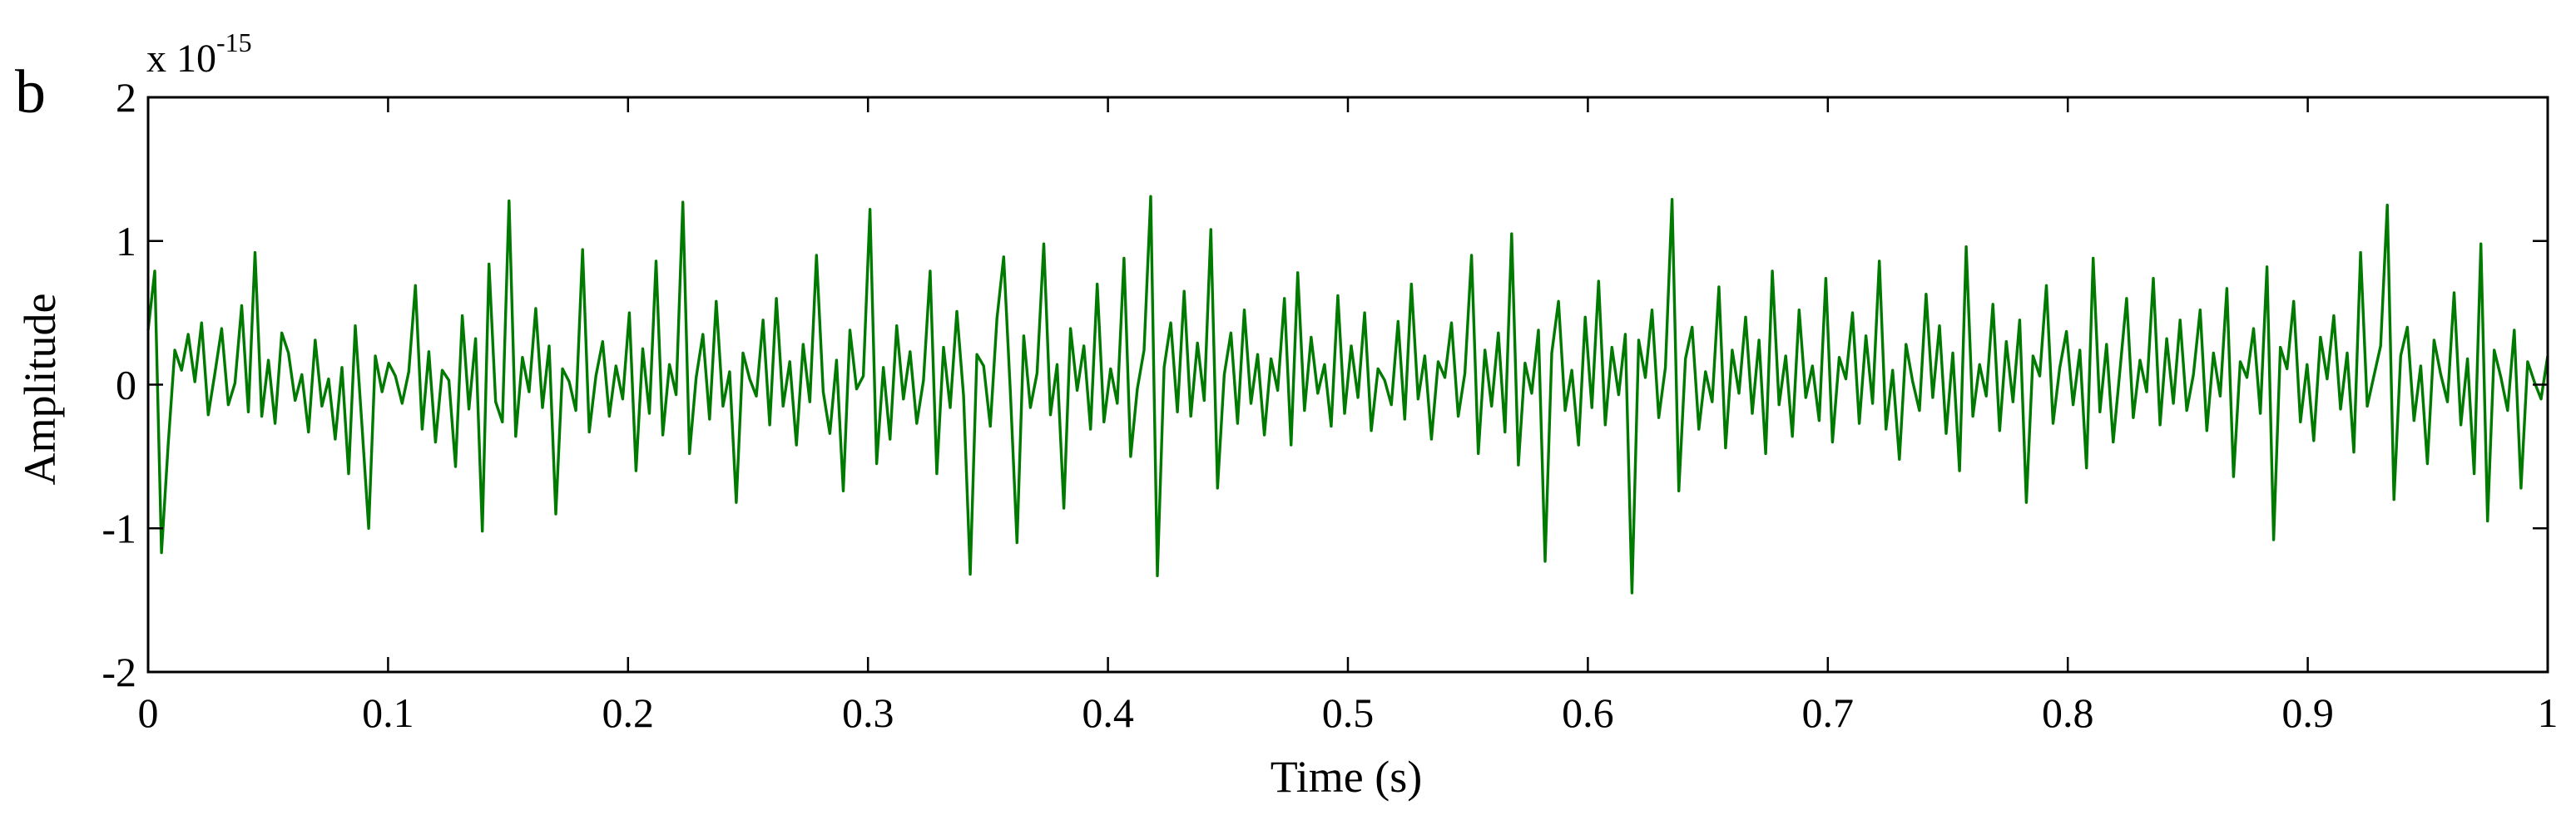 This screenshot has width=2576, height=825. I want to click on y-tick-label: 2, so click(126, 97).